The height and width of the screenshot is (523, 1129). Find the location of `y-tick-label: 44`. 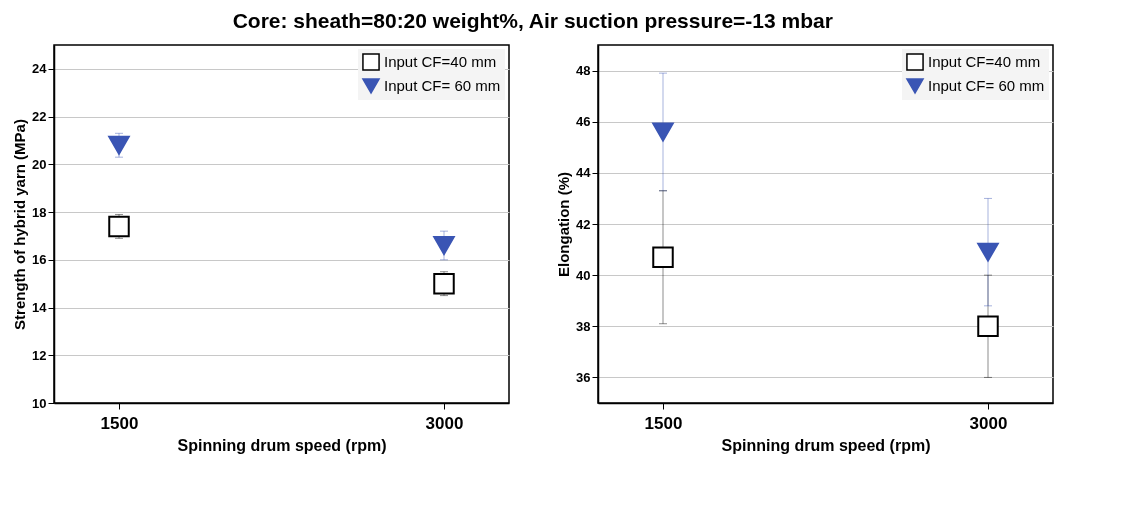

y-tick-label: 44 is located at coordinates (584, 173).